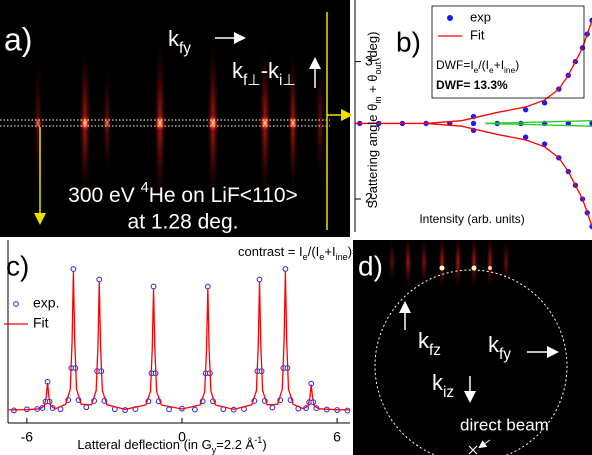  What do you see at coordinates (517, 65) in the screenshot?
I see `annotation-part: )` at bounding box center [517, 65].